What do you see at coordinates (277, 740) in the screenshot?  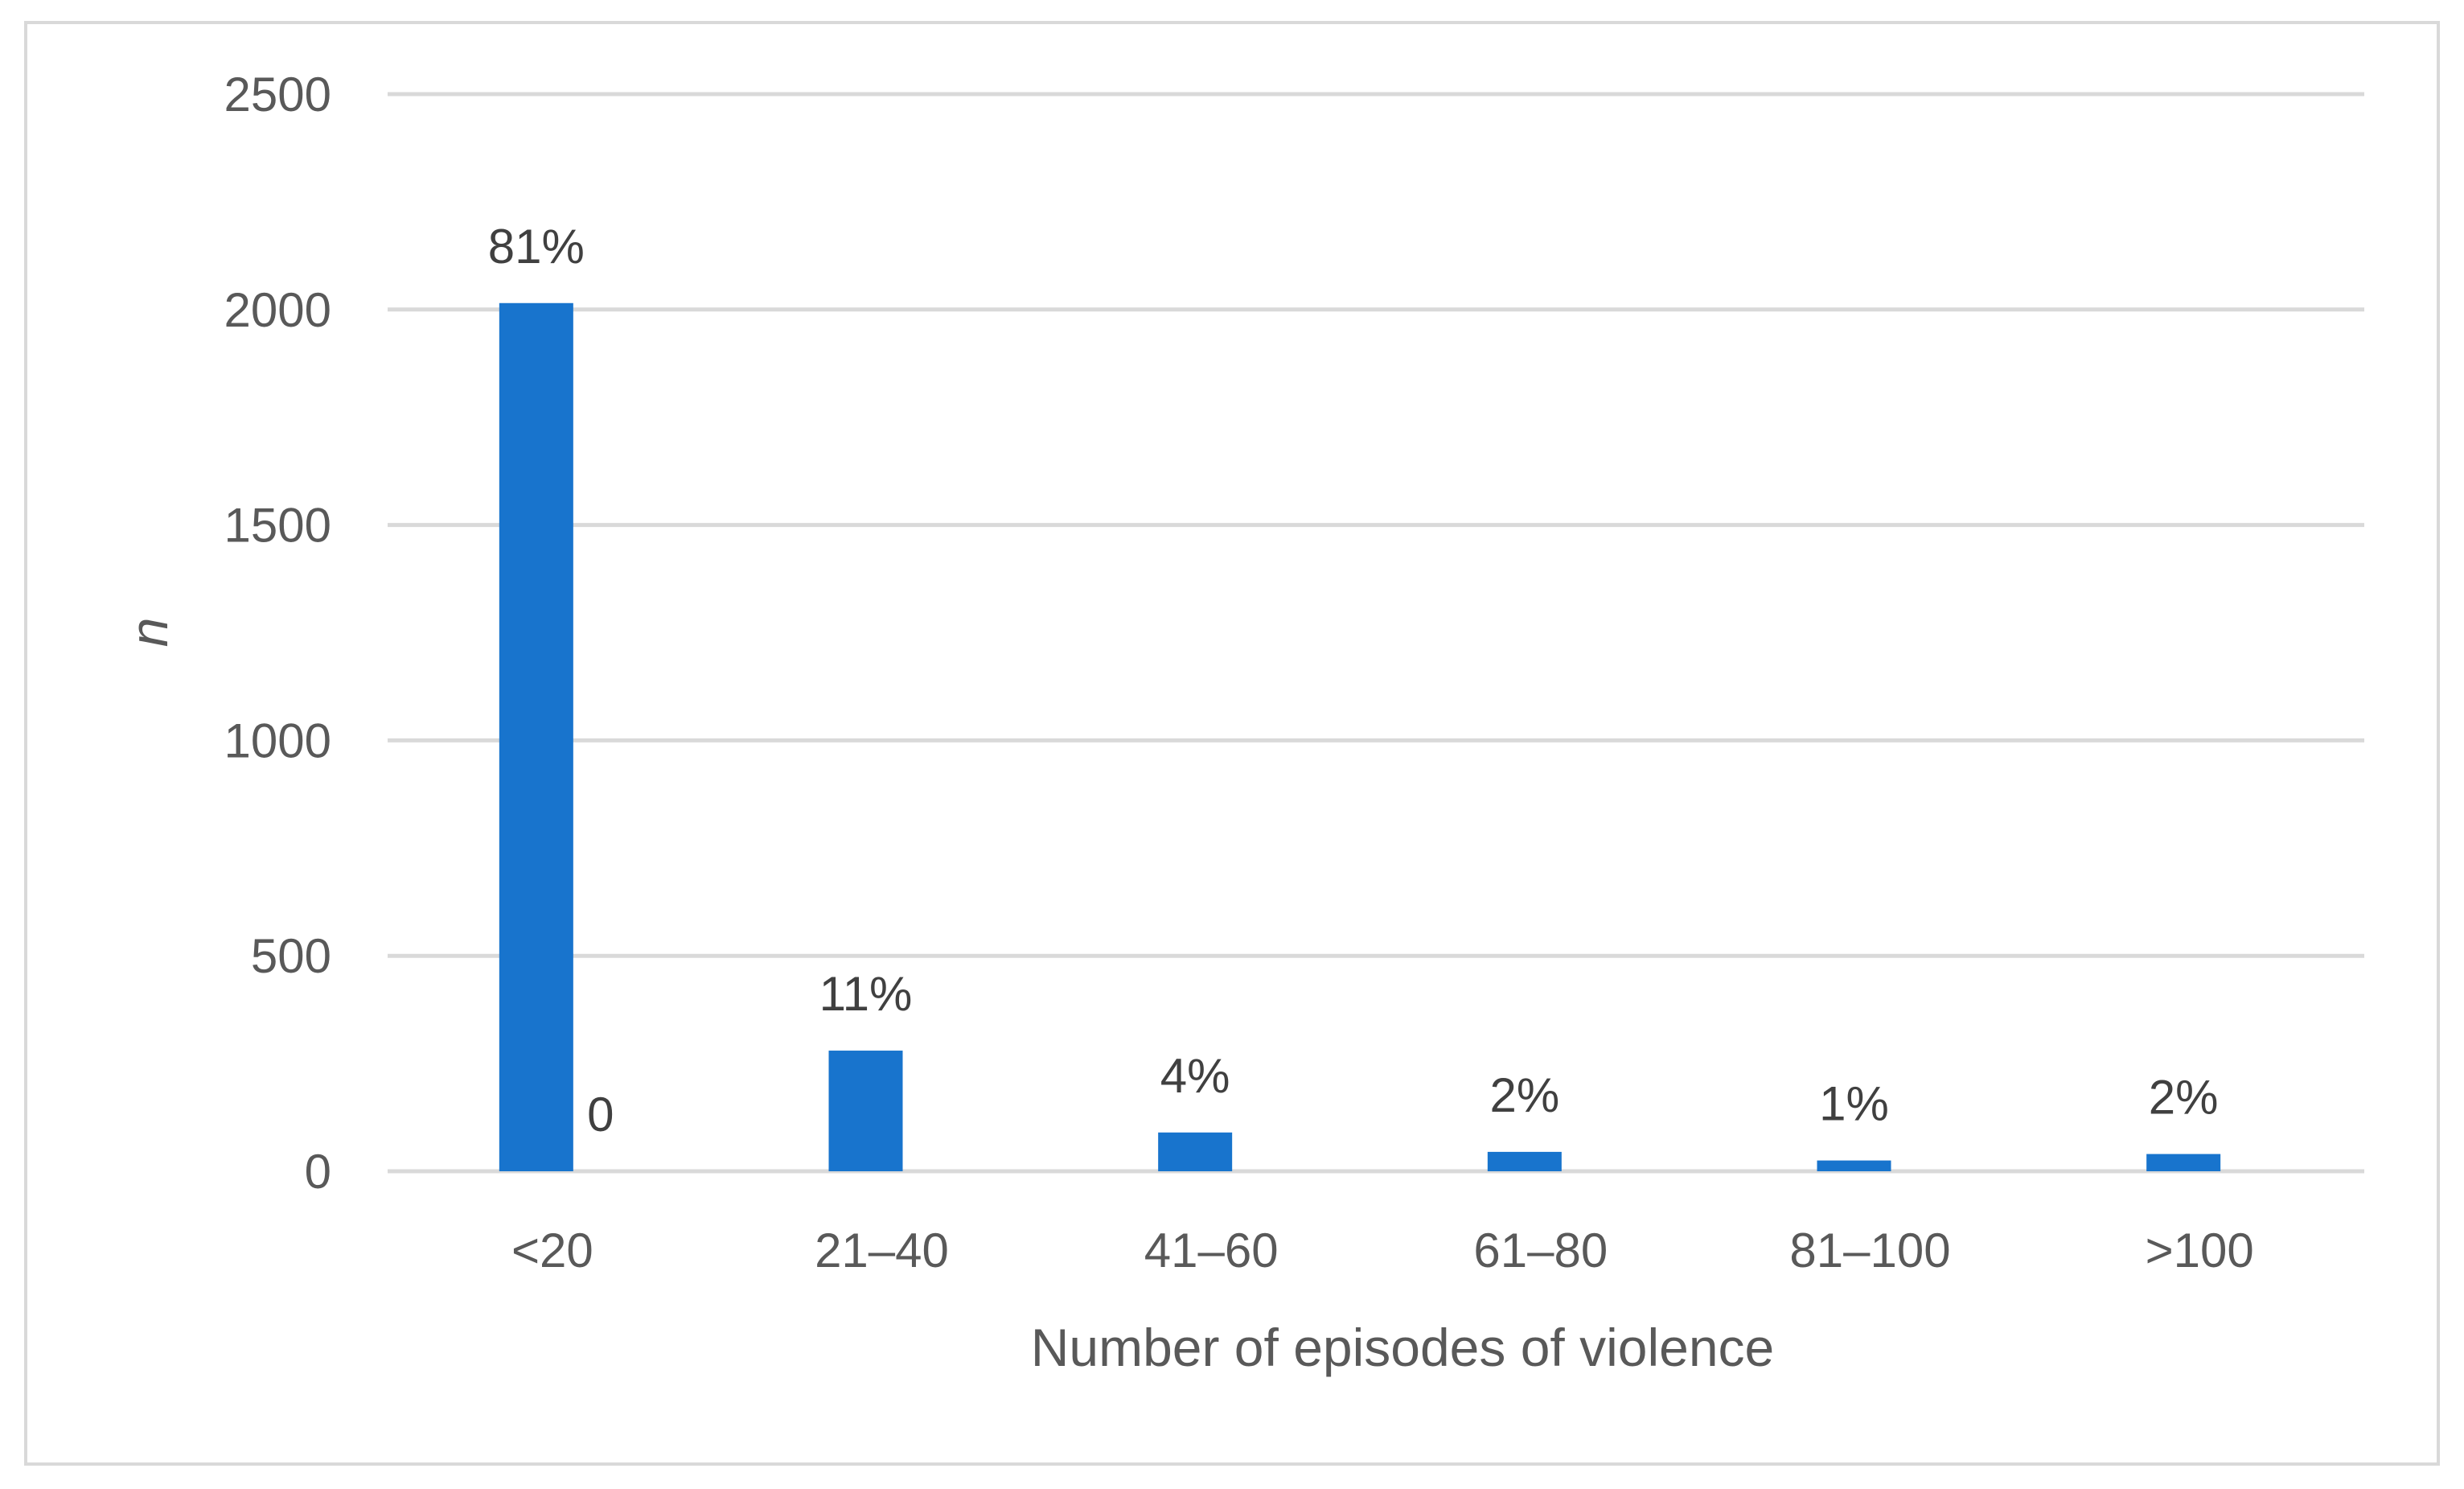 I see `y-tick-label: 1000` at bounding box center [277, 740].